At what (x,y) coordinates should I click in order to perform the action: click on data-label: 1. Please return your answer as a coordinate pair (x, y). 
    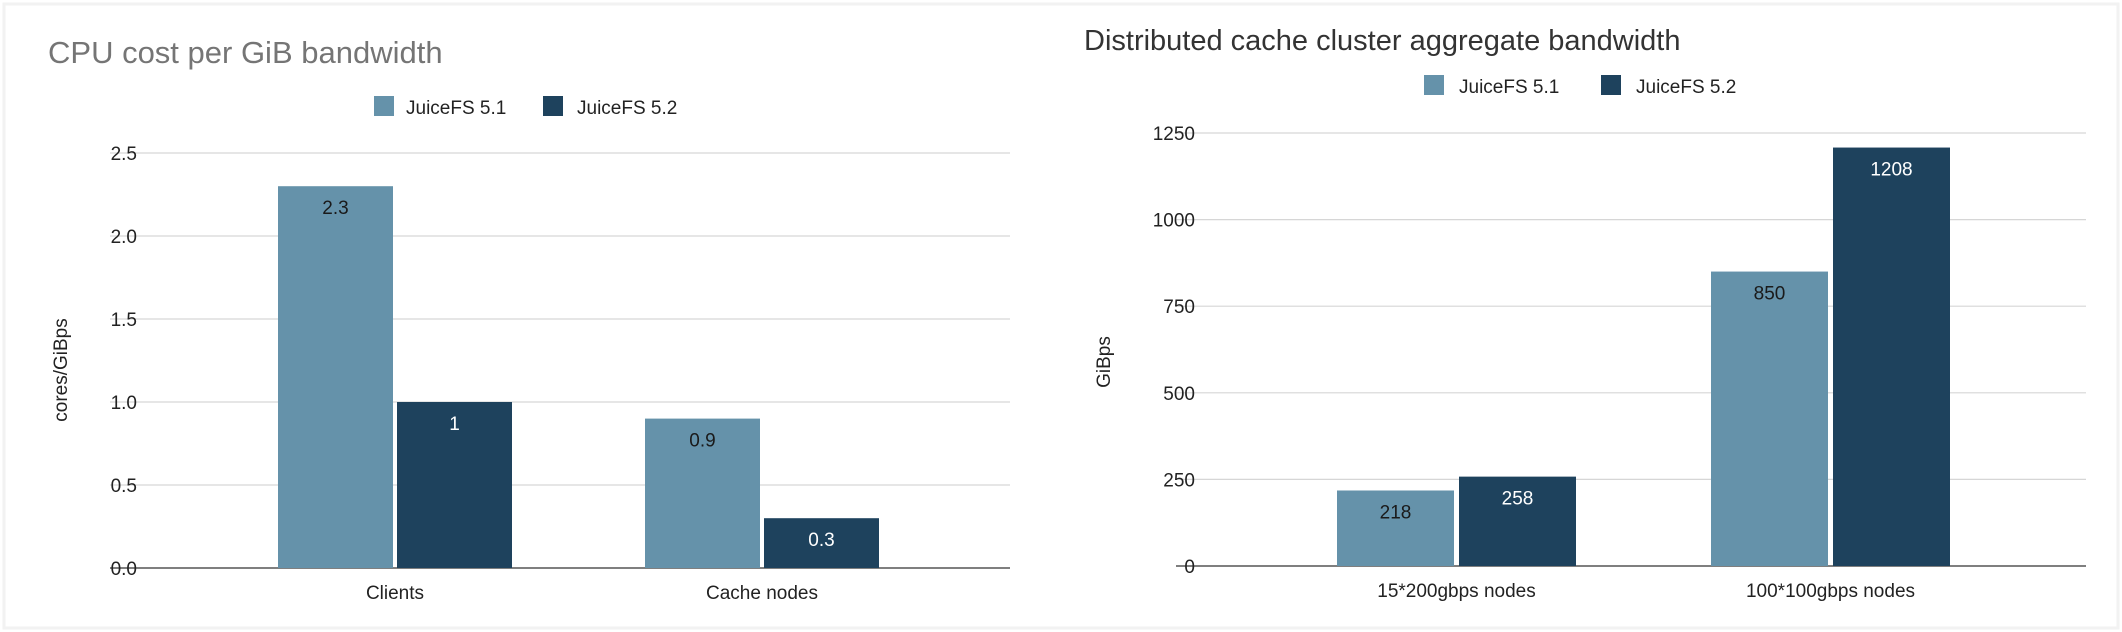
    Looking at the image, I should click on (454, 424).